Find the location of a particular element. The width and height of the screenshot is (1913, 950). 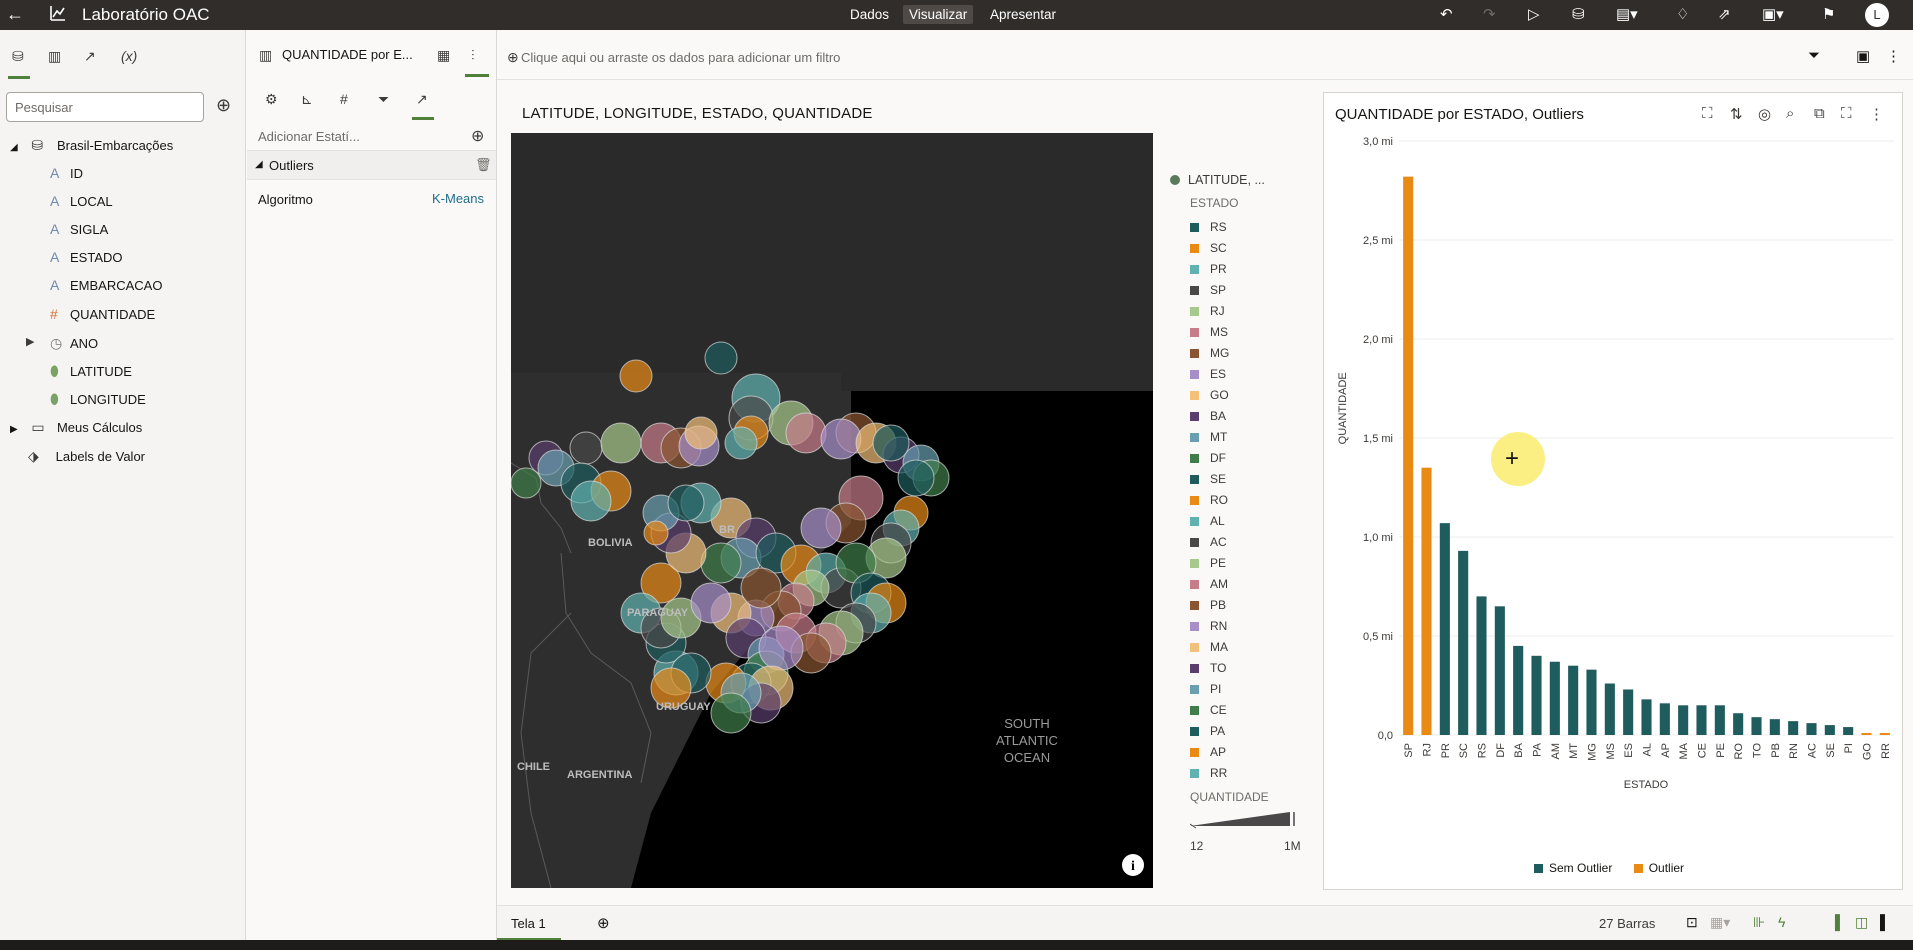

bar-sp is located at coordinates (1408, 455).